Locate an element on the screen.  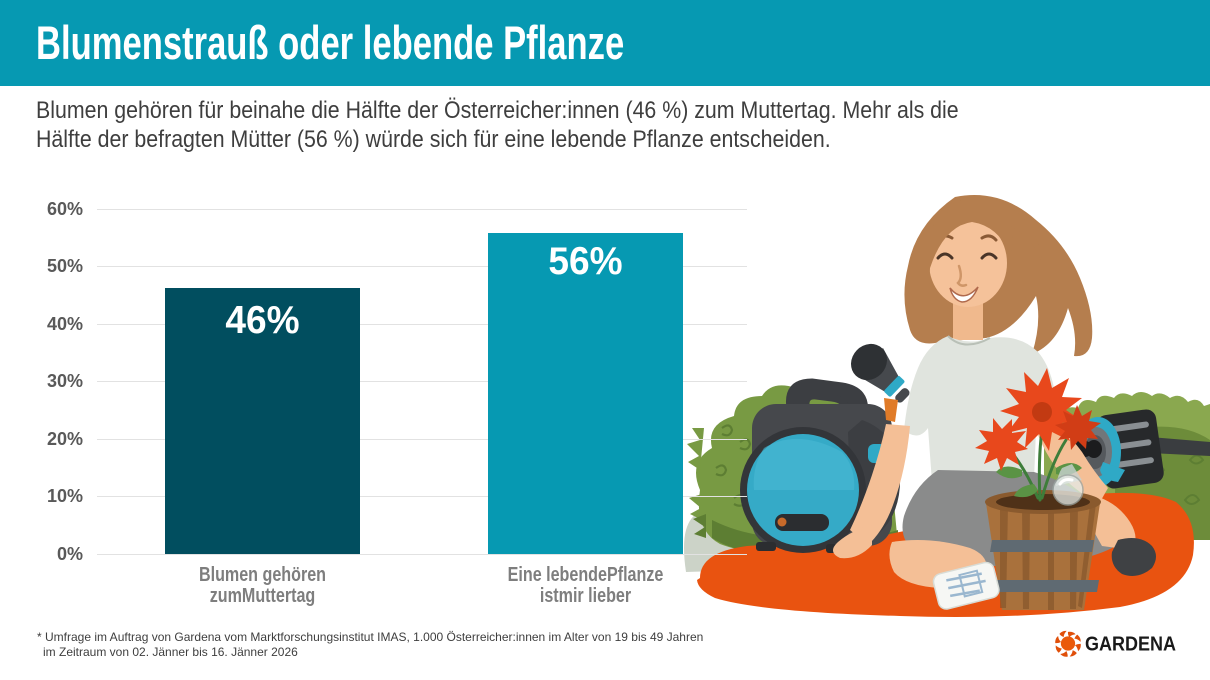
svg-text: GARDENA is located at coordinates (1130, 645).